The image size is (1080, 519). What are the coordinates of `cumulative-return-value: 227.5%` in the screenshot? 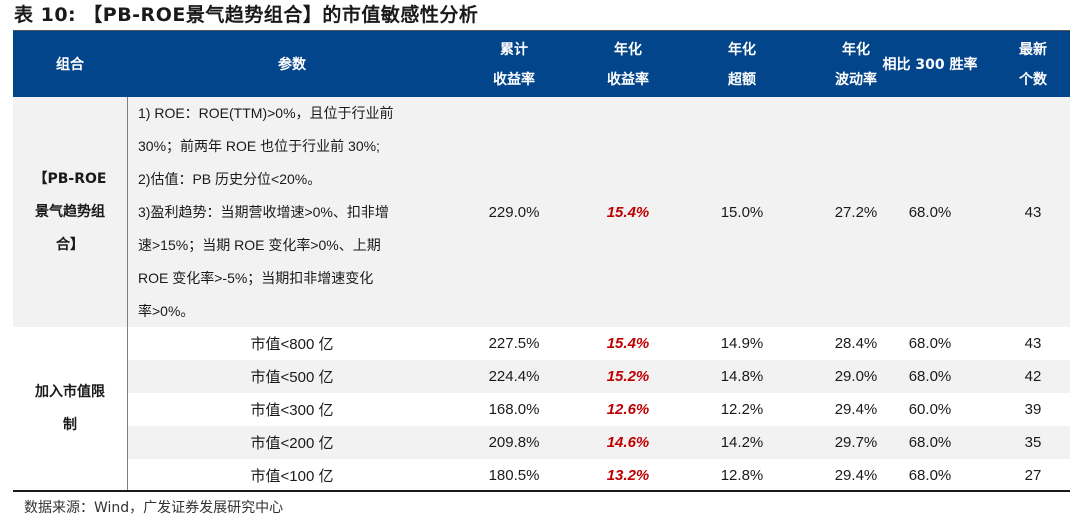 It's located at (514, 343).